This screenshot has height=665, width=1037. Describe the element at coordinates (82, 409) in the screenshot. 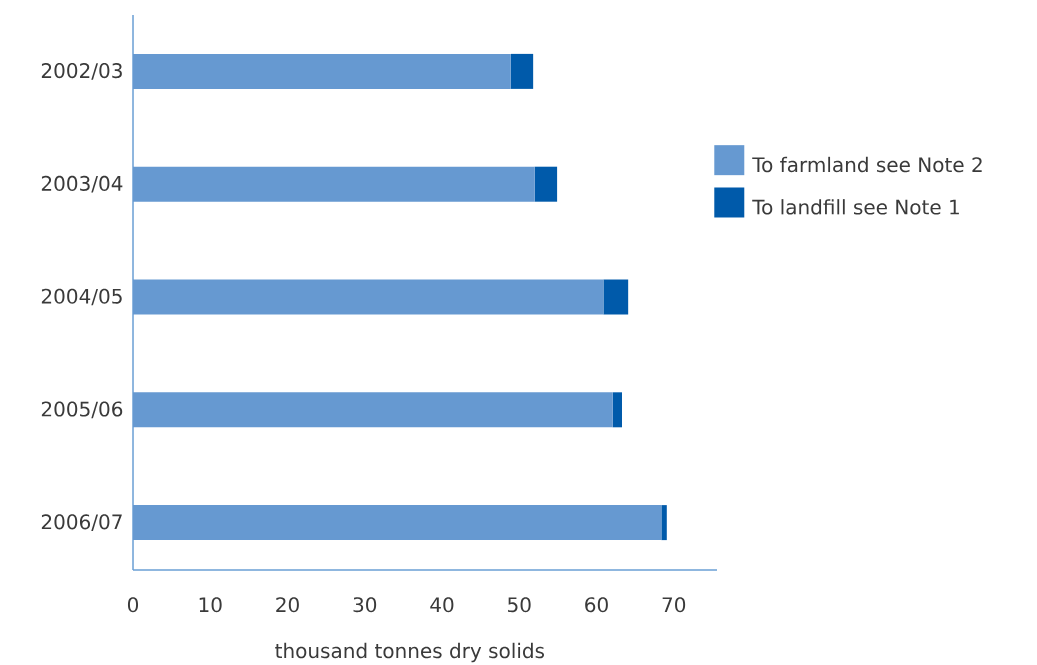

I see `y-tick-label: 2005/06` at that location.